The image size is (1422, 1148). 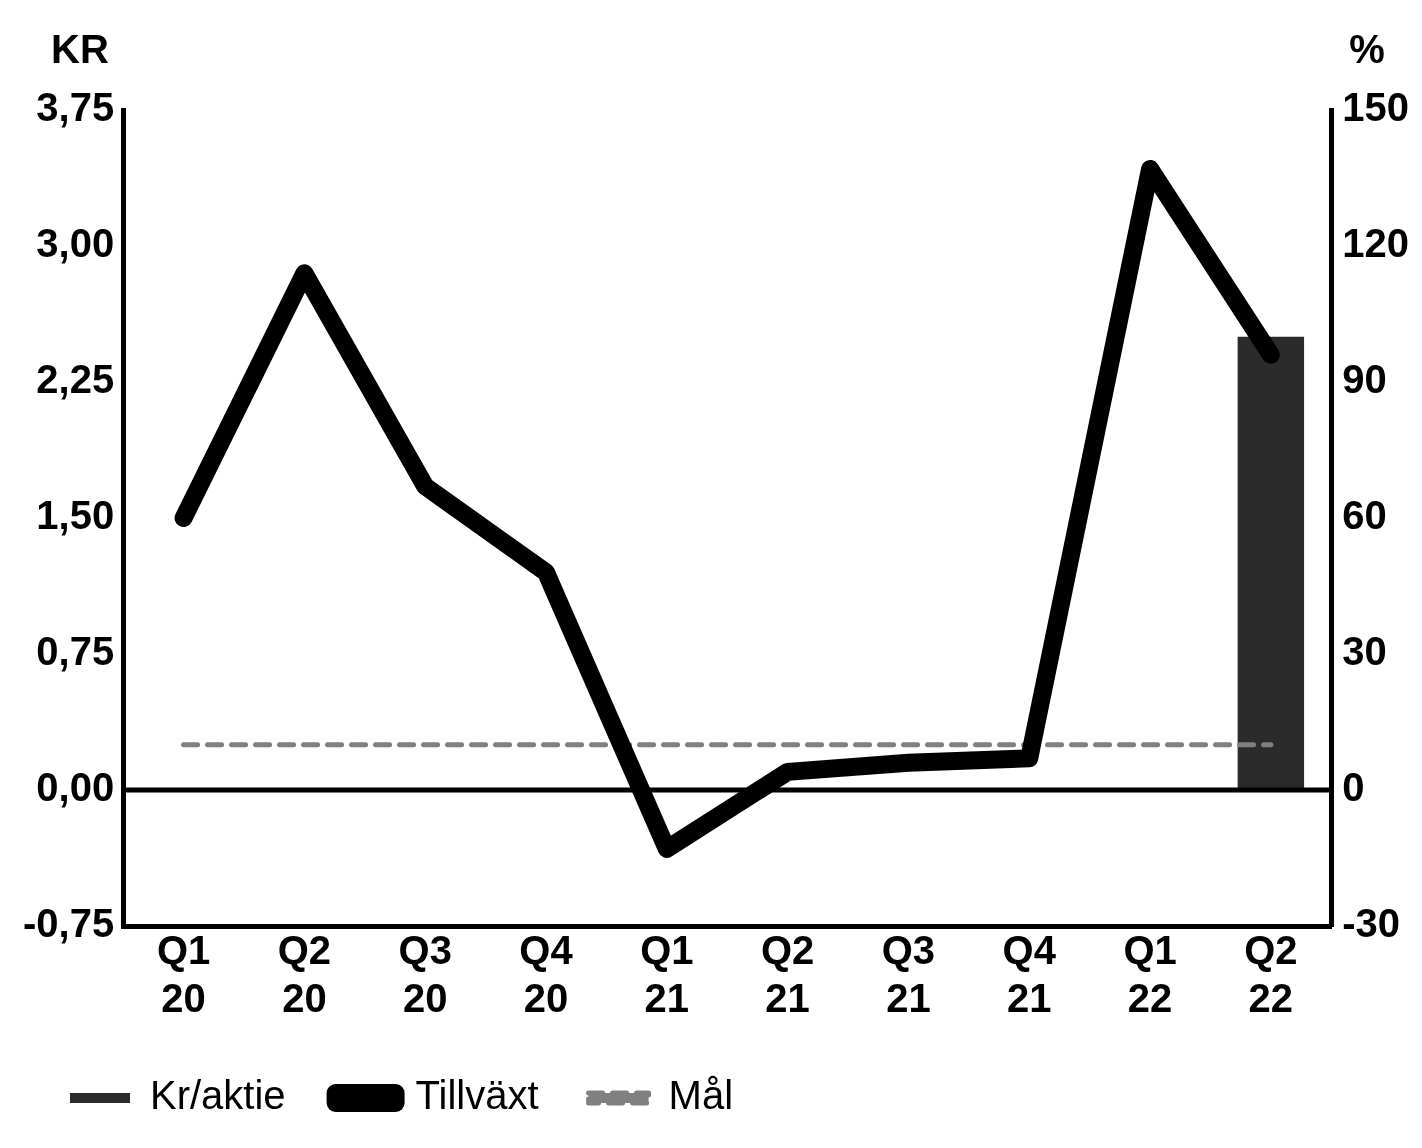 I want to click on x-tick-label: Q4 21, so click(x=1029, y=974).